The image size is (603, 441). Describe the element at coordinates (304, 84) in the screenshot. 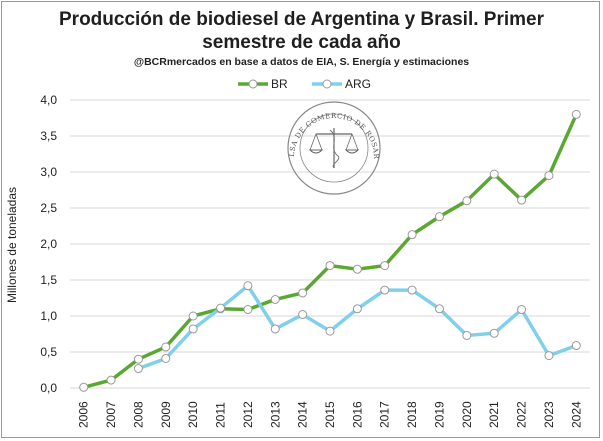

I see `legend: BR ARG` at that location.